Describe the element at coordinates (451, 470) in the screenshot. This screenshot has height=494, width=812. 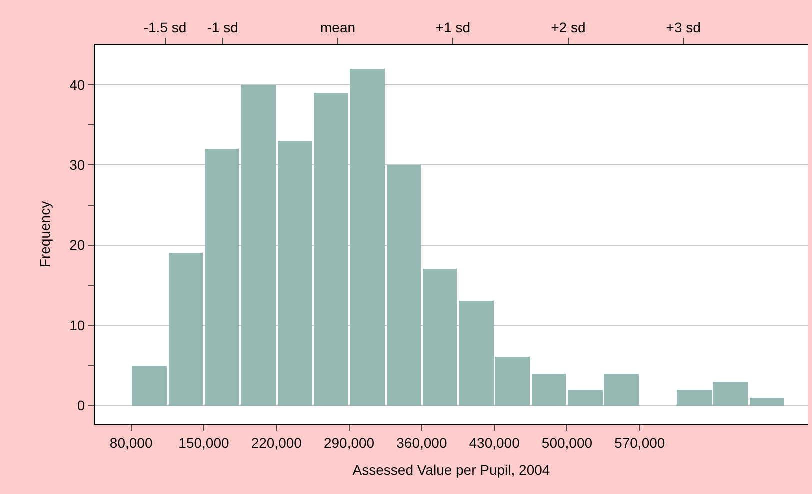
I see `x-axis-title: Assessed Value per Pupil, 2004` at that location.